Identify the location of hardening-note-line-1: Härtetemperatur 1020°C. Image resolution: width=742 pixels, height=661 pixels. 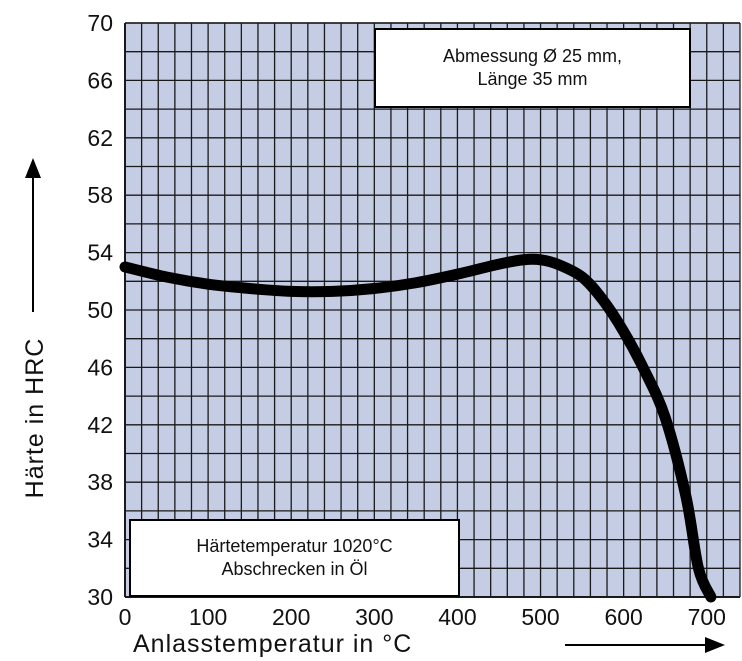
(294, 546).